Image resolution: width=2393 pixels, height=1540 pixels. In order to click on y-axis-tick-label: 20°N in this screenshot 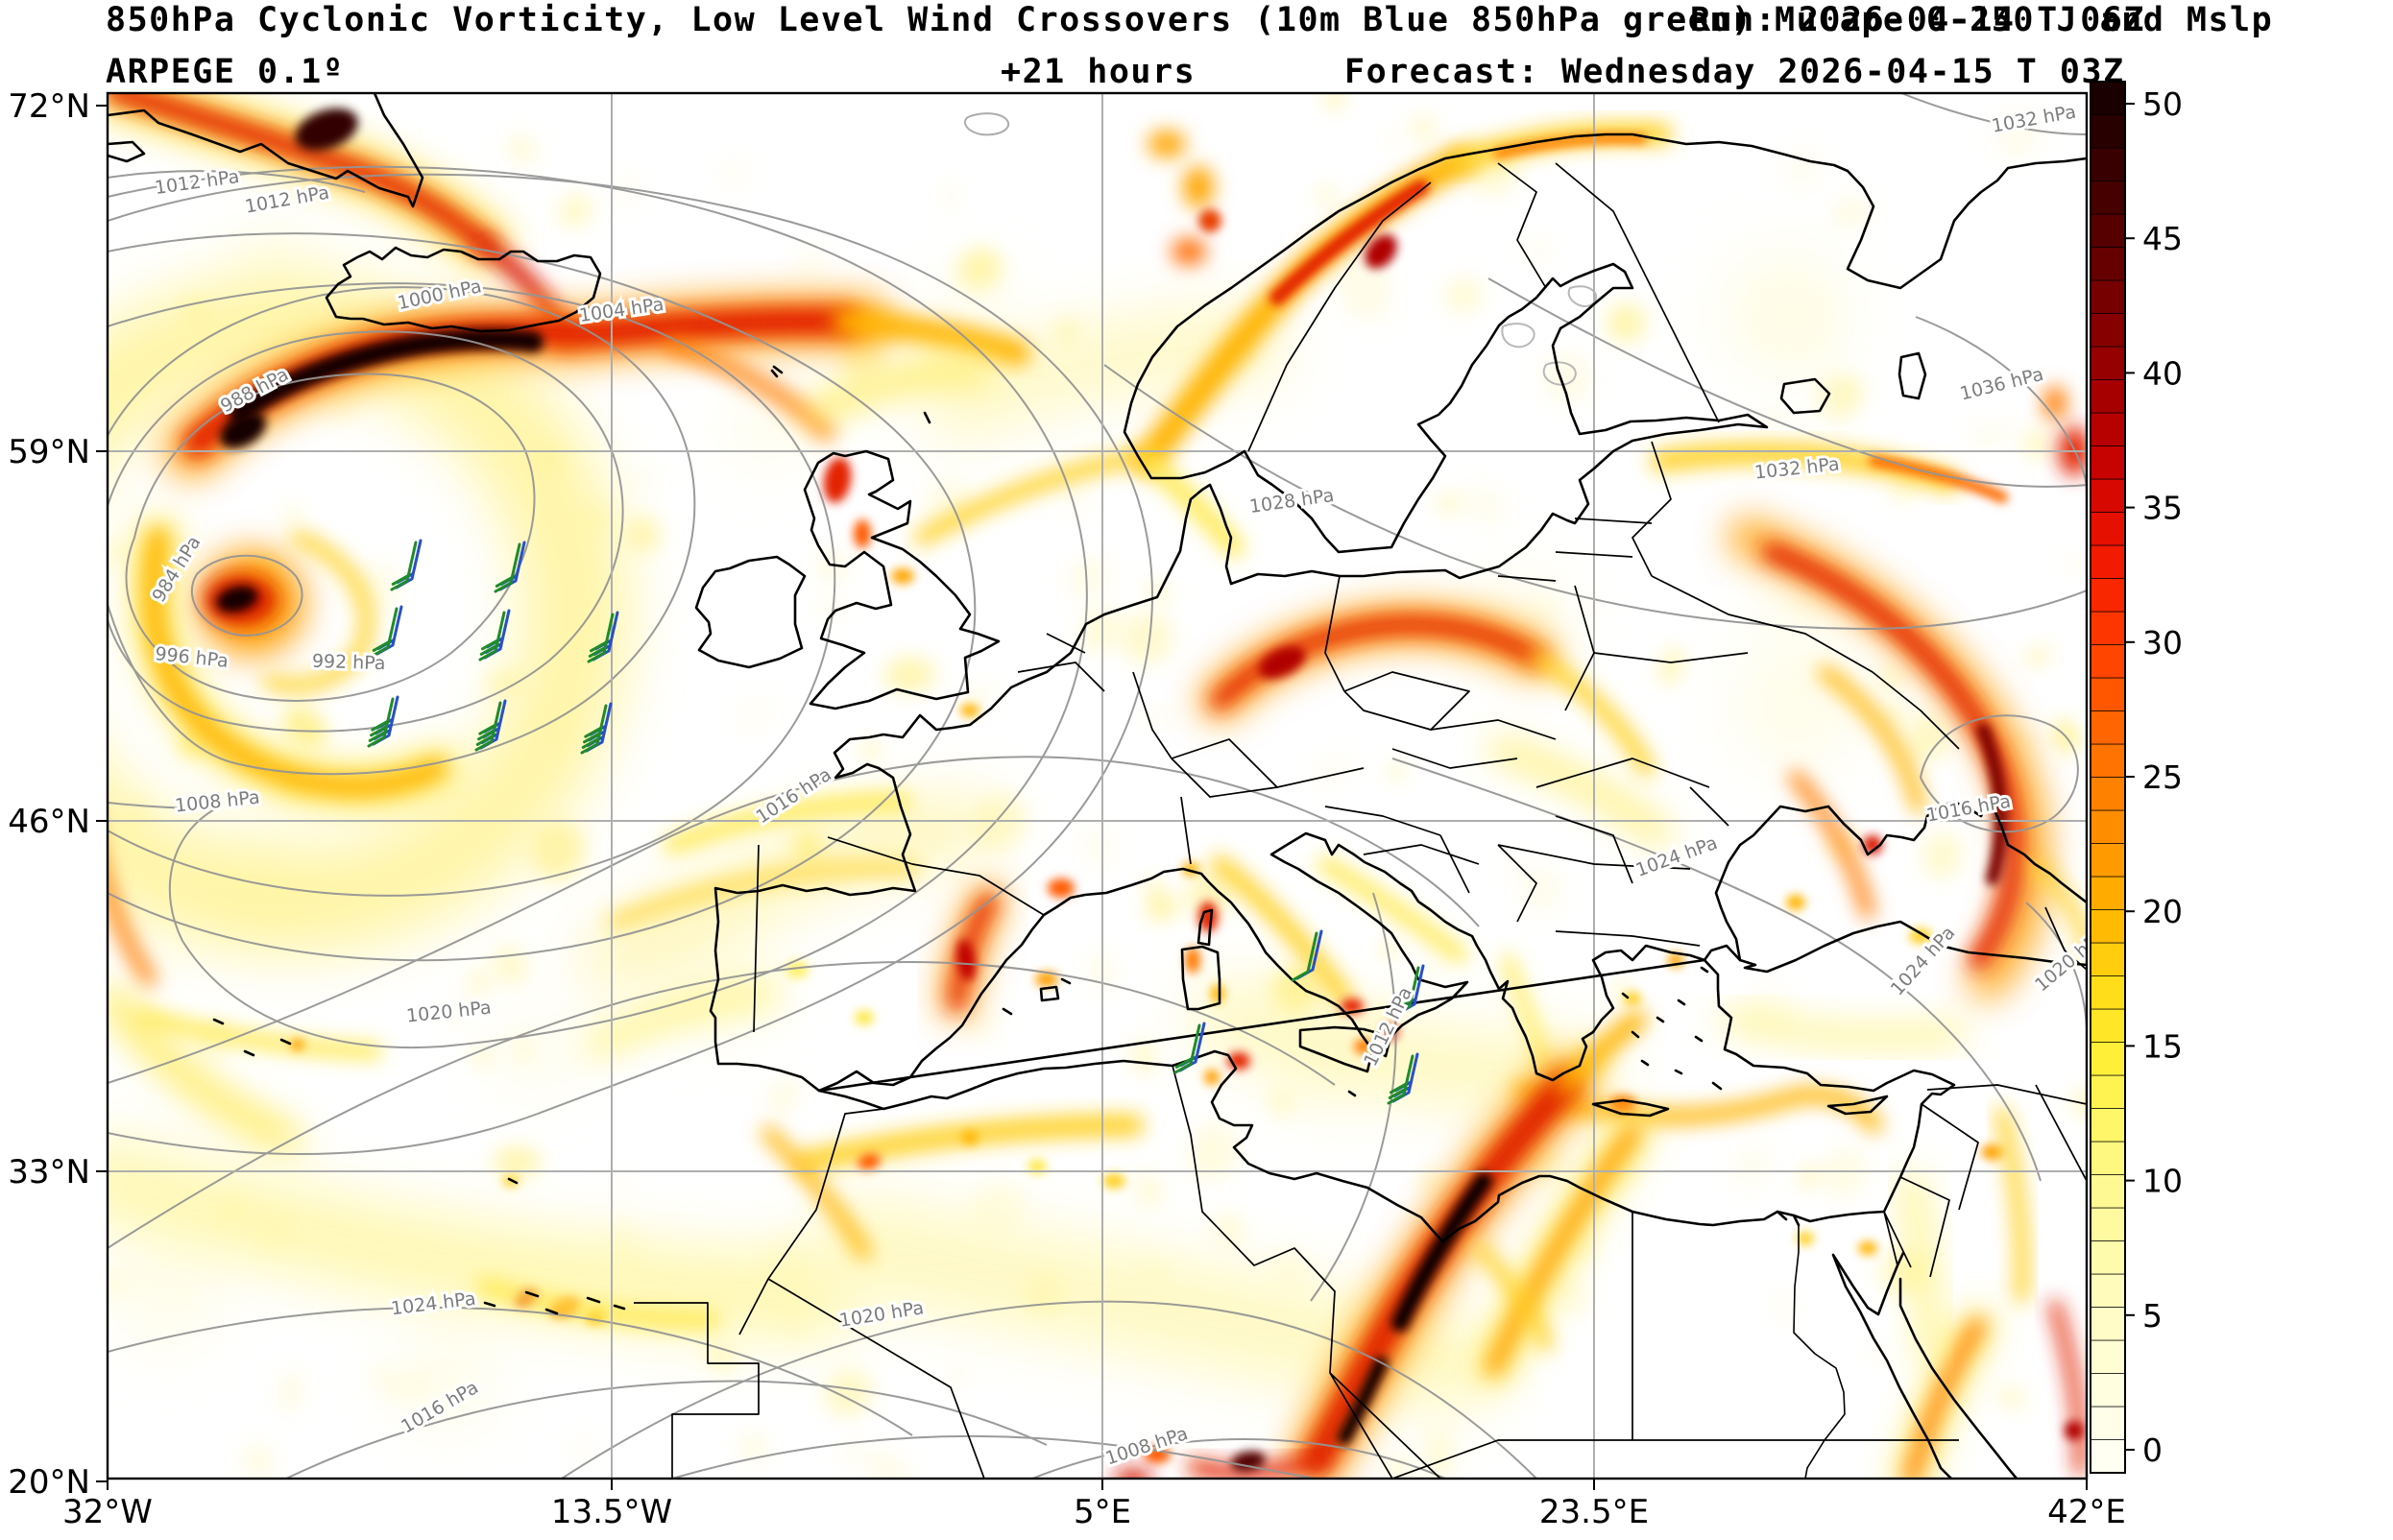, I will do `click(49, 1482)`.